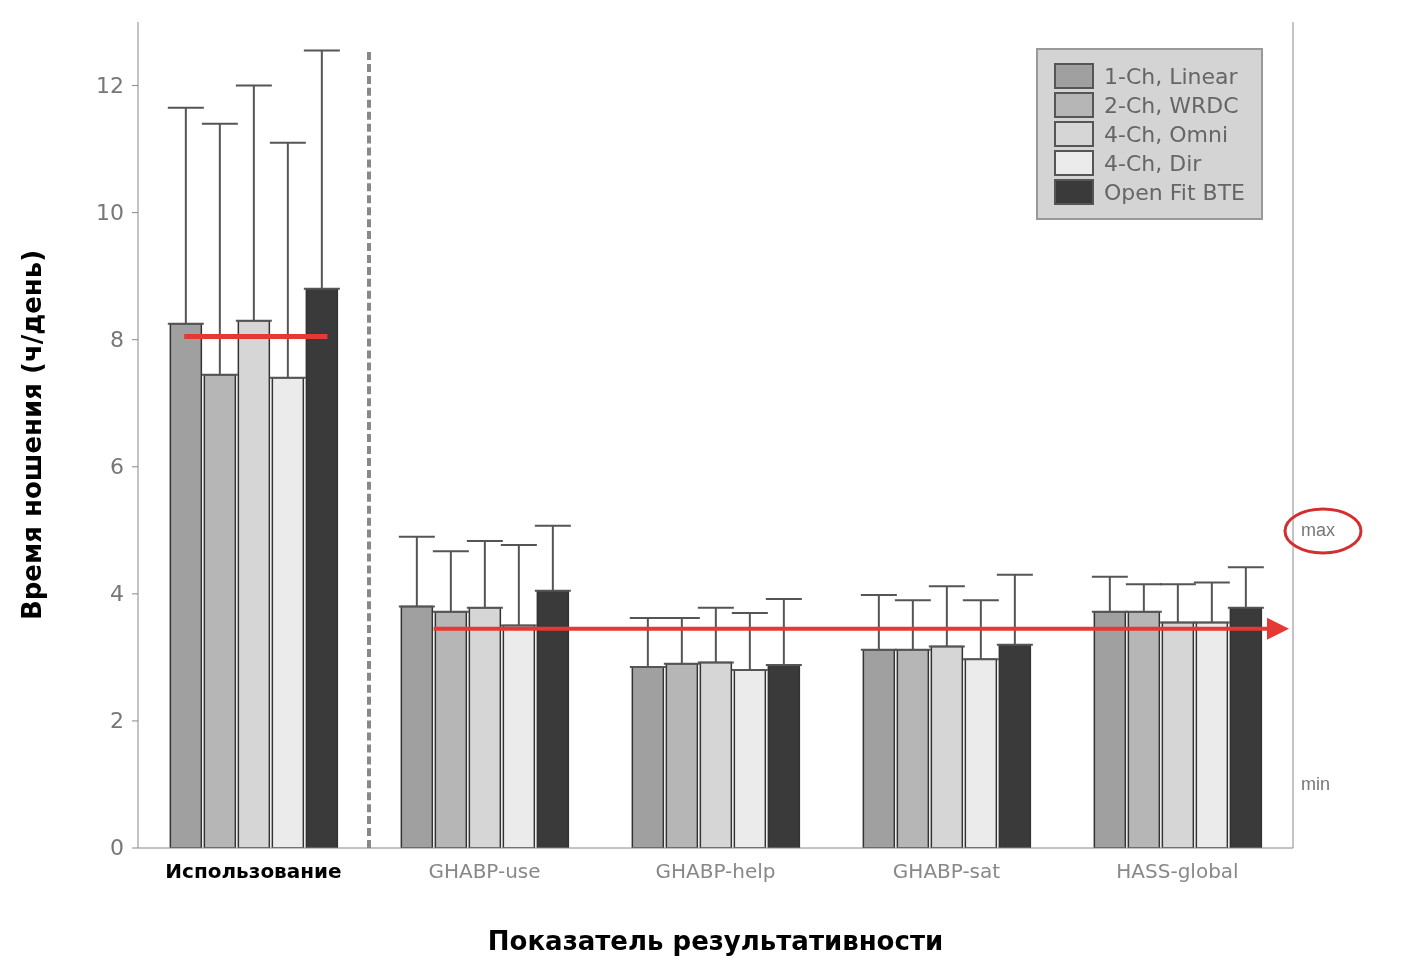 Image resolution: width=1415 pixels, height=978 pixels. What do you see at coordinates (1171, 105) in the screenshot?
I see `legend-label: 2-Ch, WRDC` at bounding box center [1171, 105].